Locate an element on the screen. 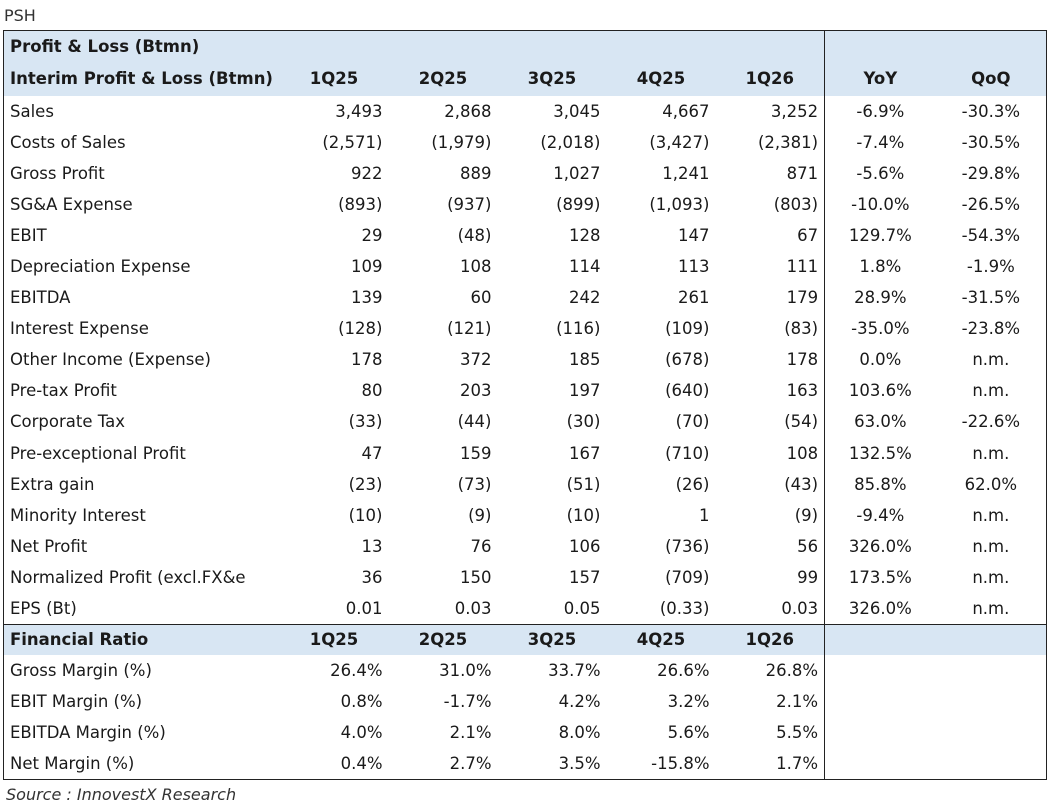 This screenshot has height=812, width=1048. row-value: 60 is located at coordinates (481, 298).